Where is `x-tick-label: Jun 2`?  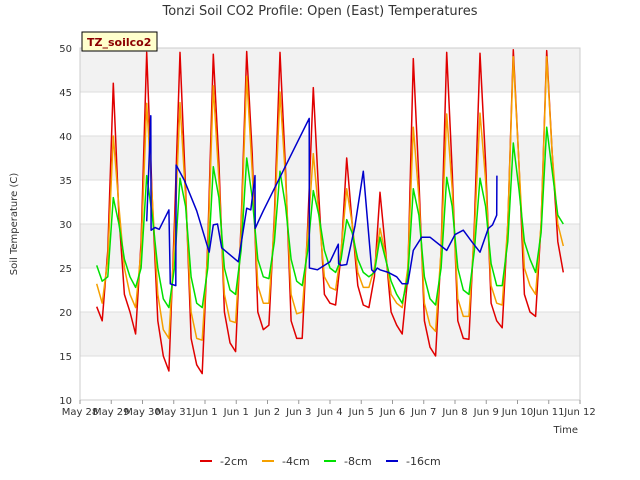
x-tick-label: Jun 2 is located at coordinates (267, 412).